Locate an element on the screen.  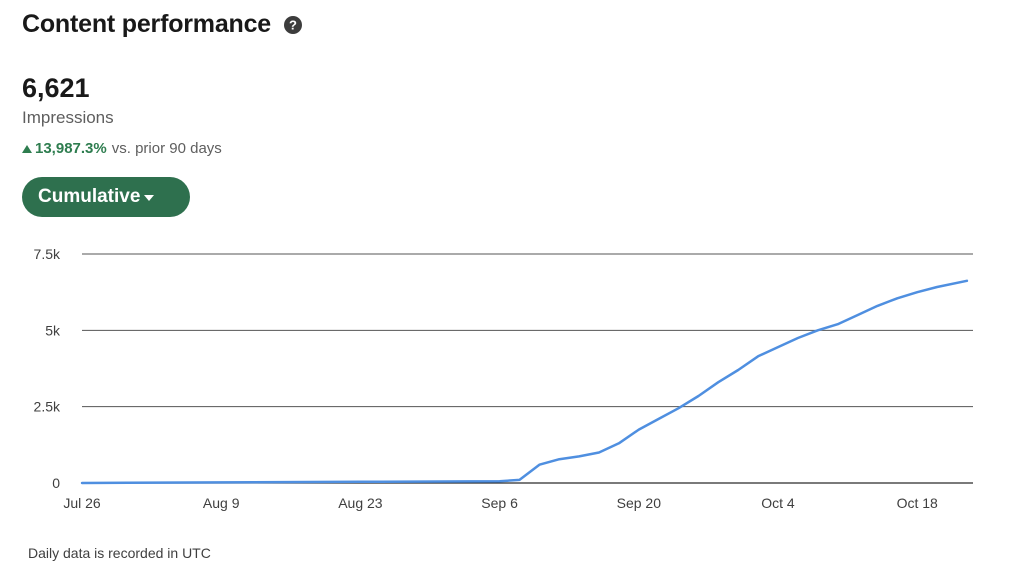
x-tick-label: Oct 18 is located at coordinates (917, 503).